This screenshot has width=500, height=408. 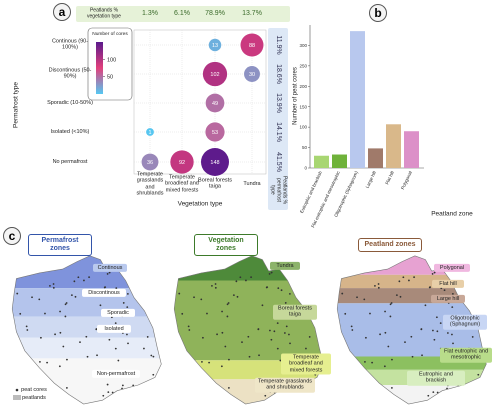 I want to click on map-zone-label: Large hill, so click(x=448, y=299).